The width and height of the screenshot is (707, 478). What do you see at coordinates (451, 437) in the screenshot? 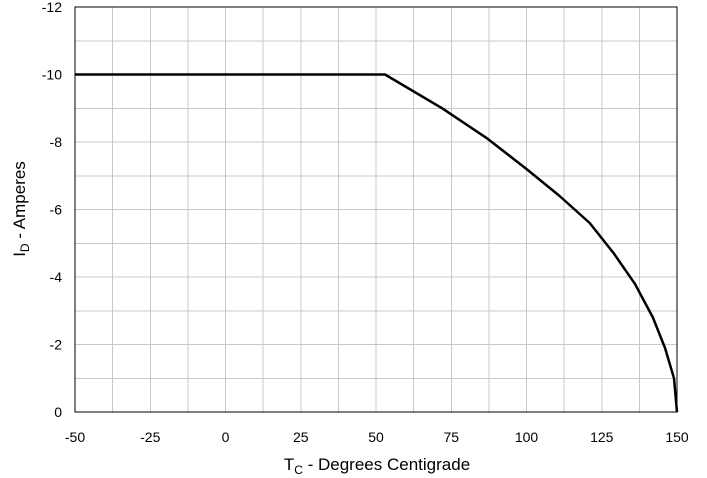
I see `x-tick-label: 75` at bounding box center [451, 437].